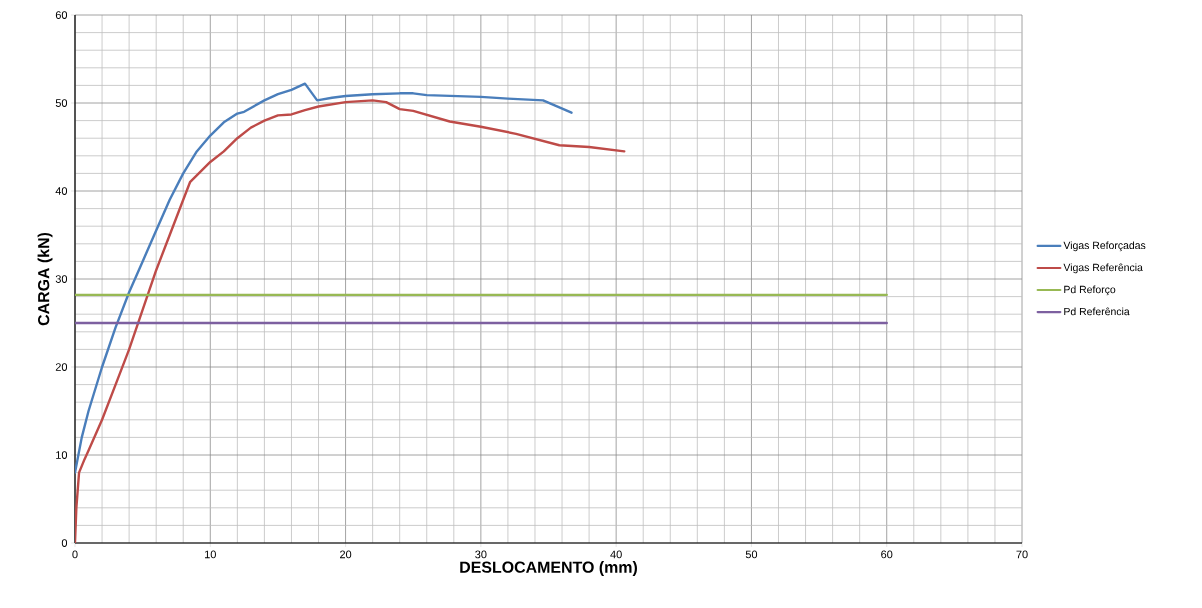 This screenshot has width=1202, height=608. I want to click on x-tick-label: 70, so click(1022, 554).